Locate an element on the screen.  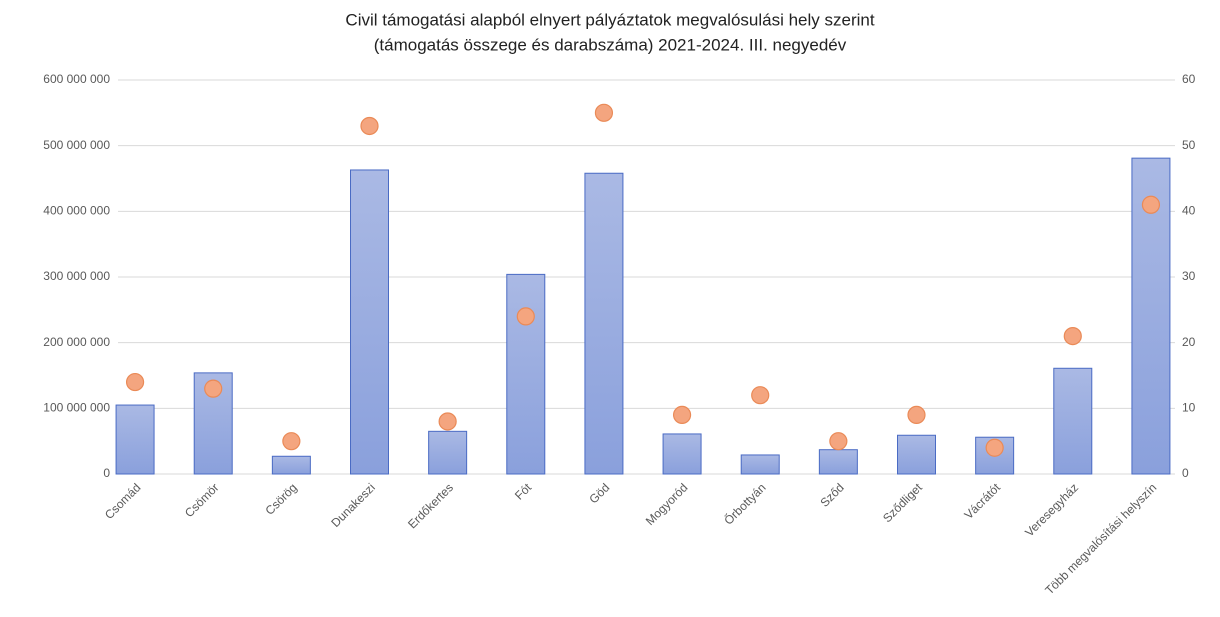
y-tick-label: 400 000 000 is located at coordinates (76, 211).